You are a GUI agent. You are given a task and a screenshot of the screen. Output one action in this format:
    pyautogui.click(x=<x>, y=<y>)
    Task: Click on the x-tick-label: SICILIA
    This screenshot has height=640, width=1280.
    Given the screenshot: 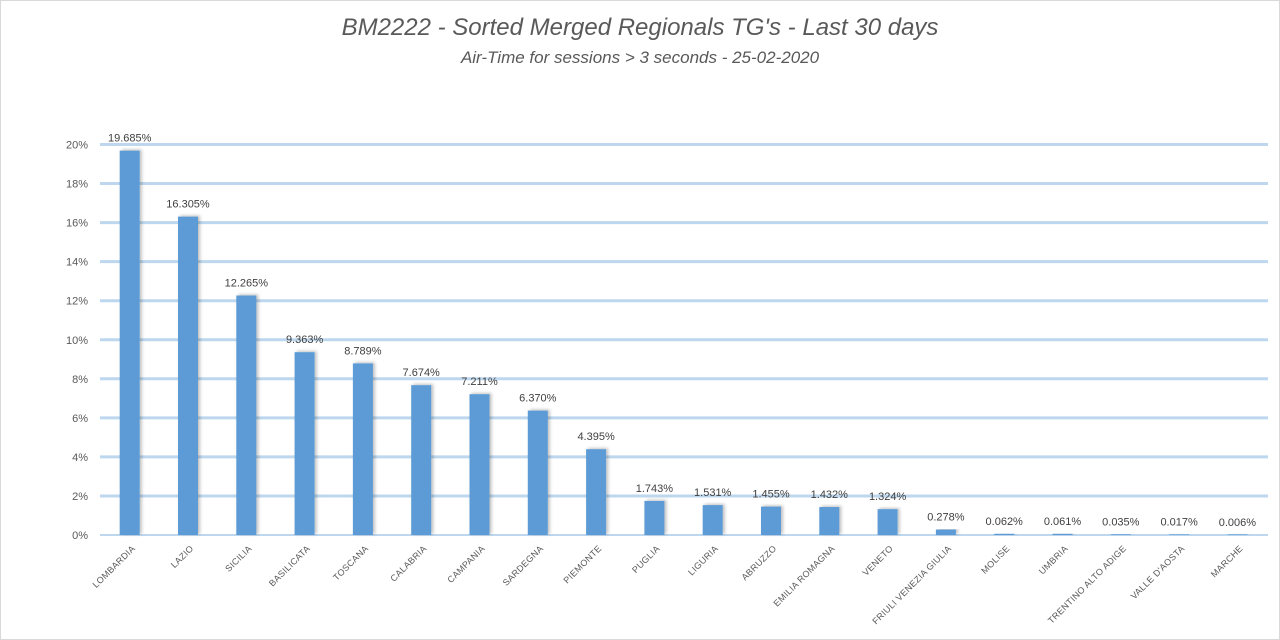 What is the action you would take?
    pyautogui.click(x=238, y=558)
    